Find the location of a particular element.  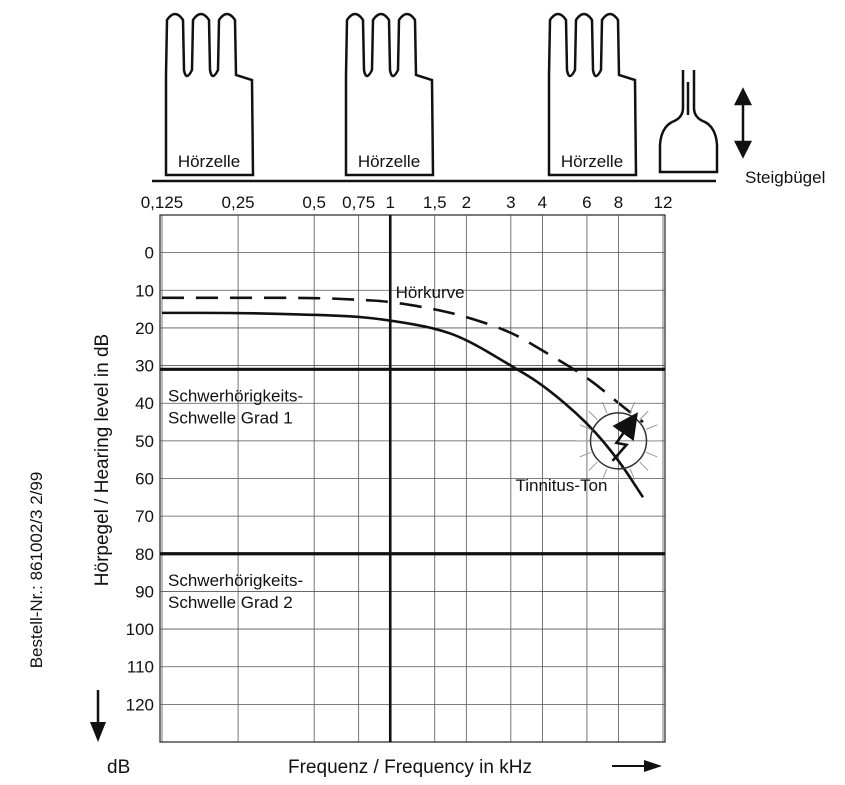

curve-label-hoerkurve: Hörkurve is located at coordinates (430, 292).